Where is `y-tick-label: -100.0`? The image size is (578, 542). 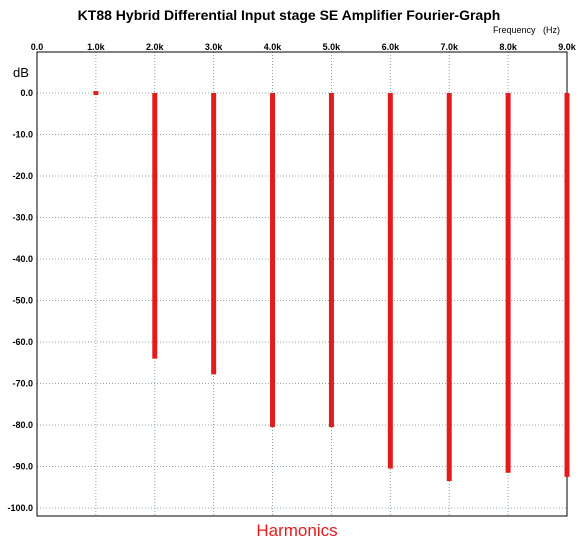
y-tick-label: -100.0 is located at coordinates (20, 508).